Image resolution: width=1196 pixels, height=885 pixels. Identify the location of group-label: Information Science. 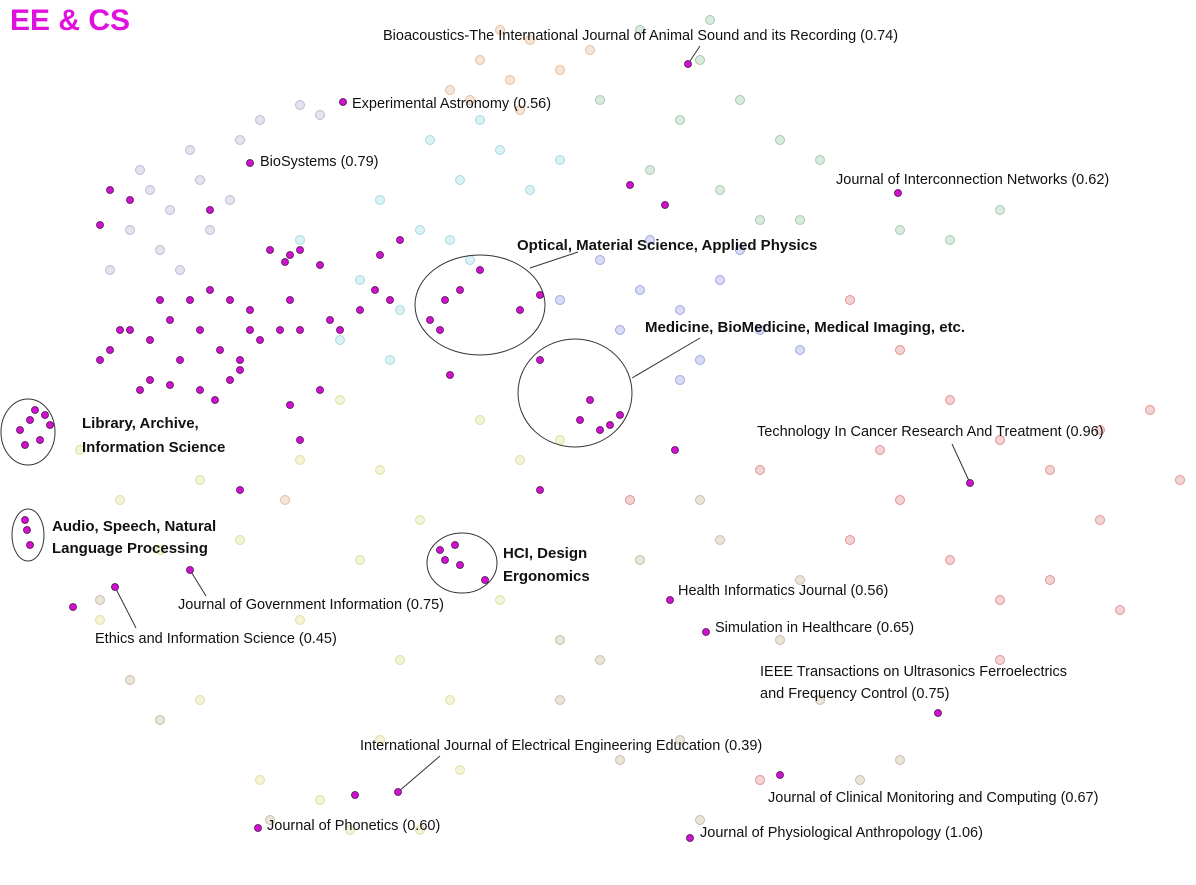
(153, 447).